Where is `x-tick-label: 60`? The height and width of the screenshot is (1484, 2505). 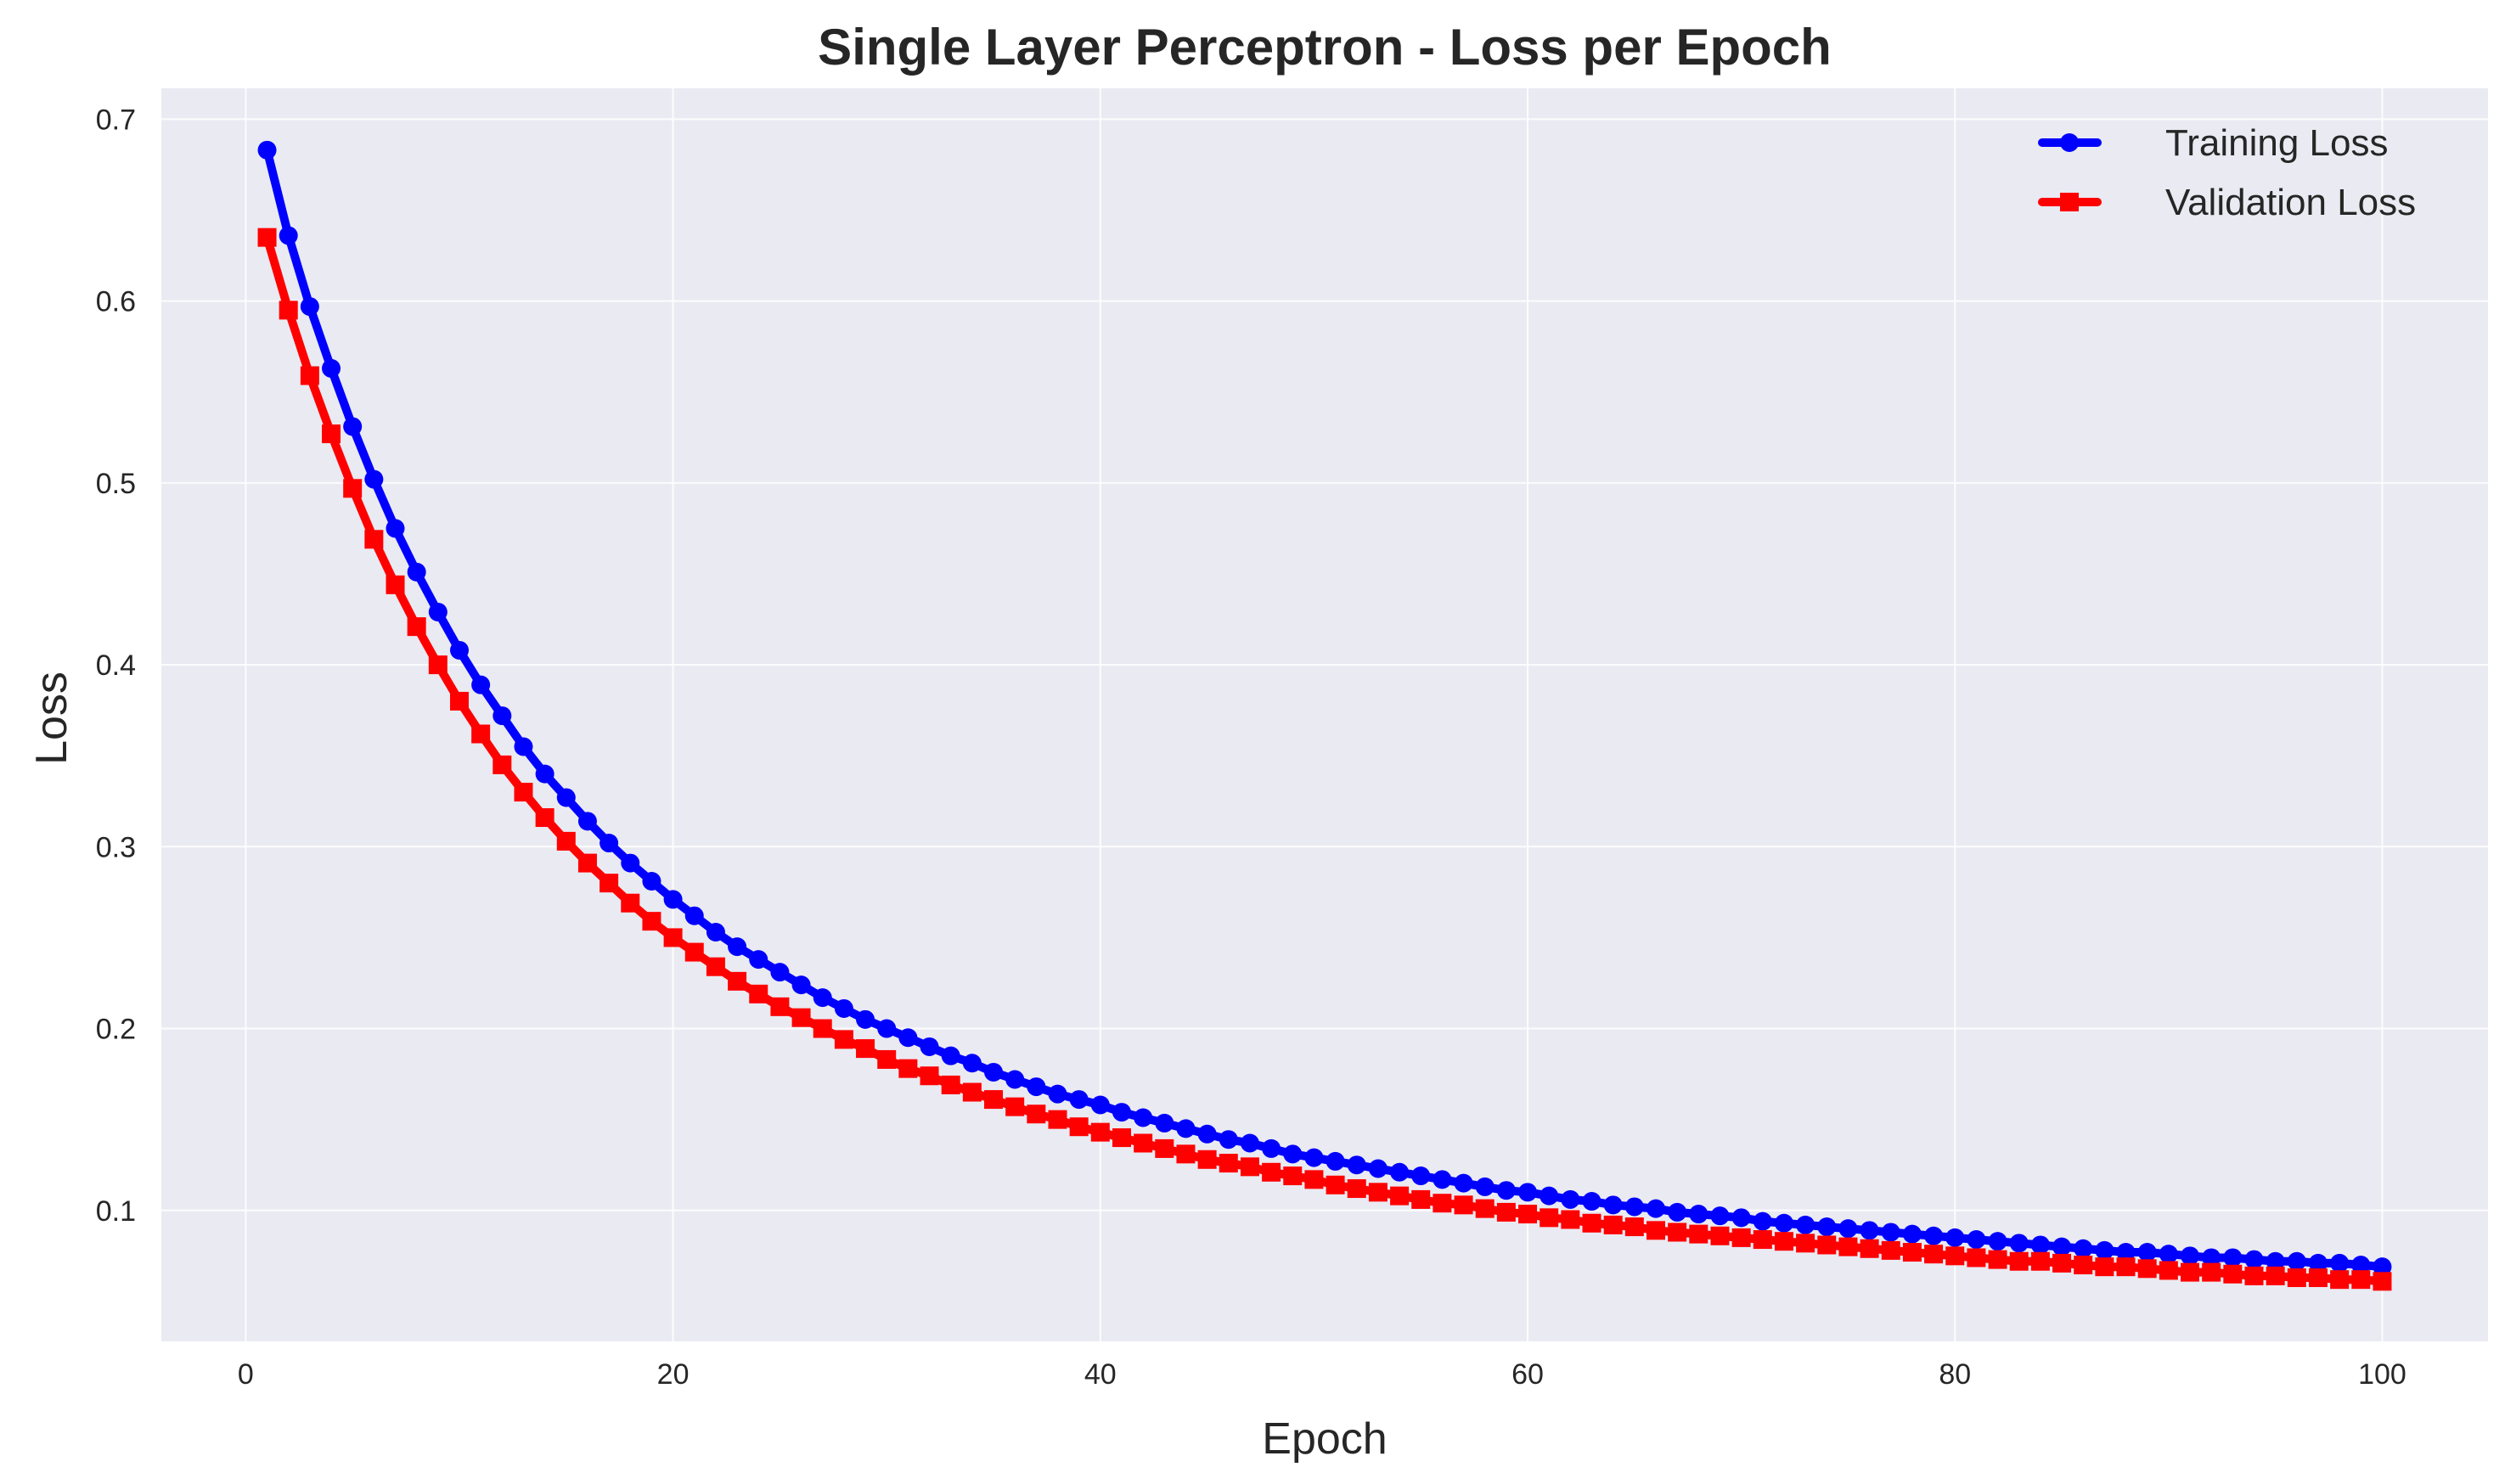
x-tick-label: 60 is located at coordinates (1527, 1375).